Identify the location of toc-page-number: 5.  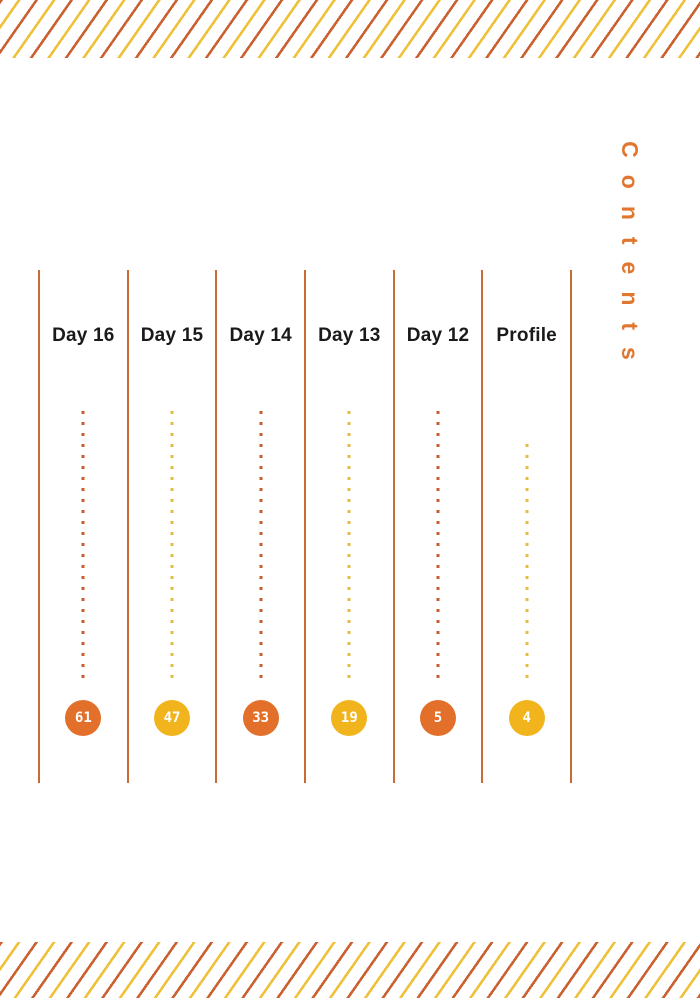
(438, 718).